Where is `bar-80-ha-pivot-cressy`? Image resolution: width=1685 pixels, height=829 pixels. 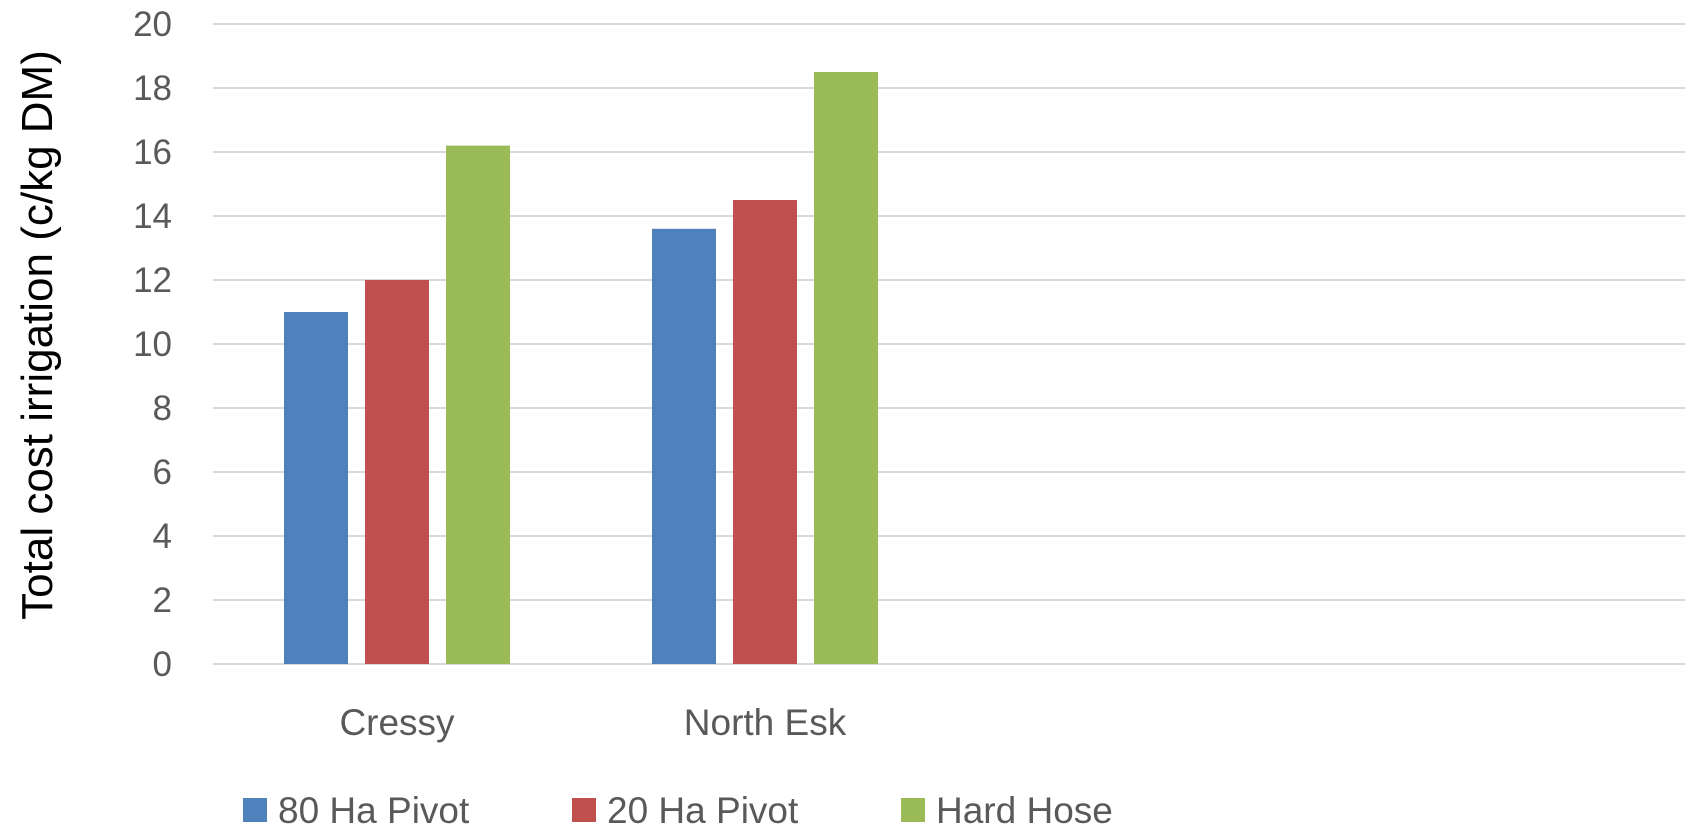
bar-80-ha-pivot-cressy is located at coordinates (316, 488).